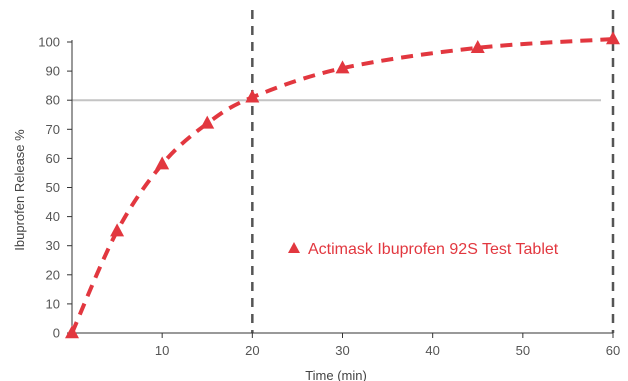 This screenshot has height=381, width=628. What do you see at coordinates (53, 158) in the screenshot?
I see `y-tick-label: 60` at bounding box center [53, 158].